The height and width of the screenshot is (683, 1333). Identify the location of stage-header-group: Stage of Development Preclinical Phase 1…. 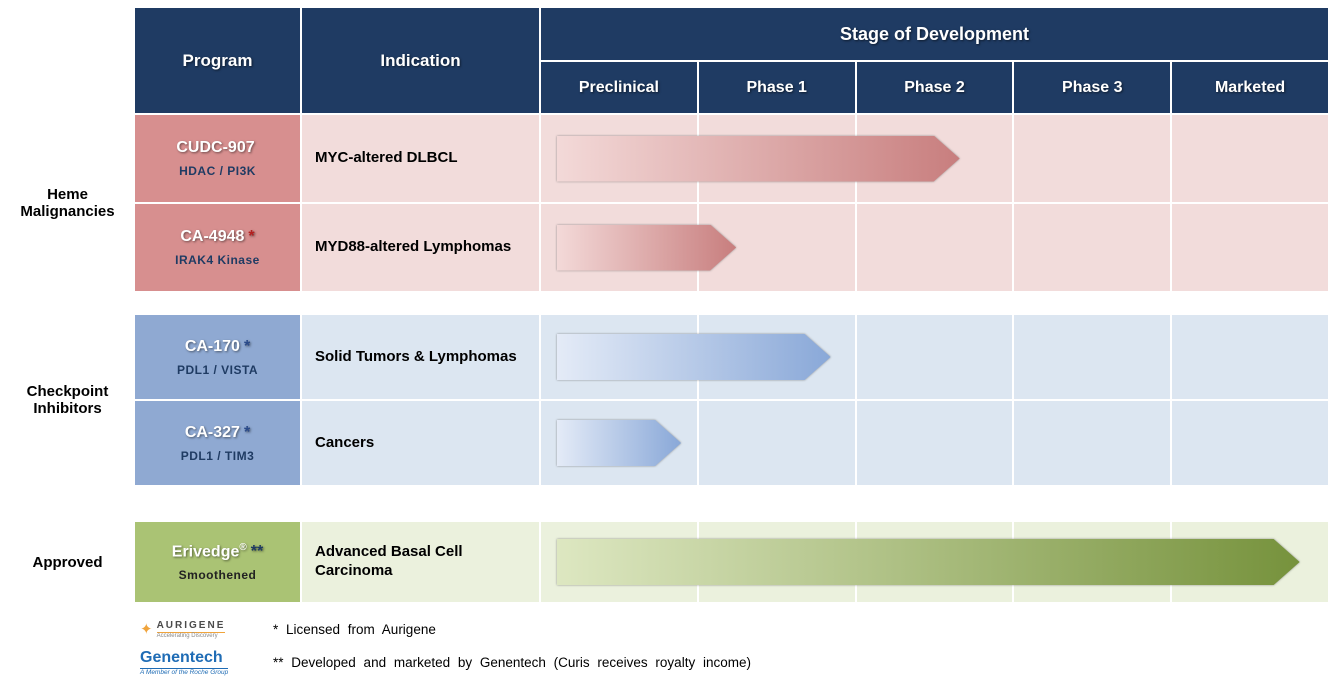
(934, 60).